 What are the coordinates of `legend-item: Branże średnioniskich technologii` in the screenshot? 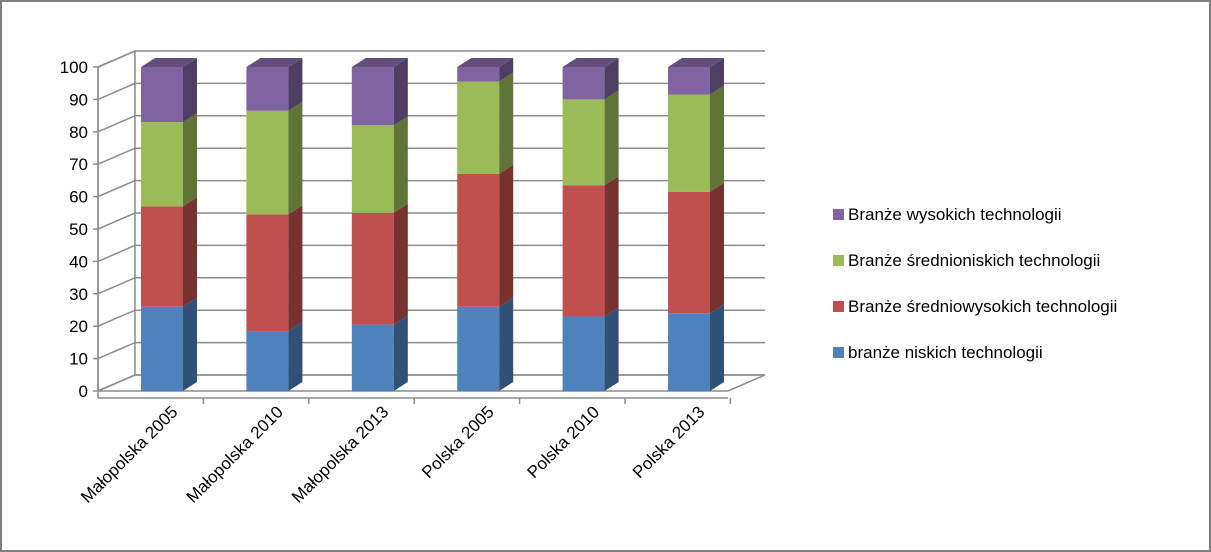 It's located at (966, 260).